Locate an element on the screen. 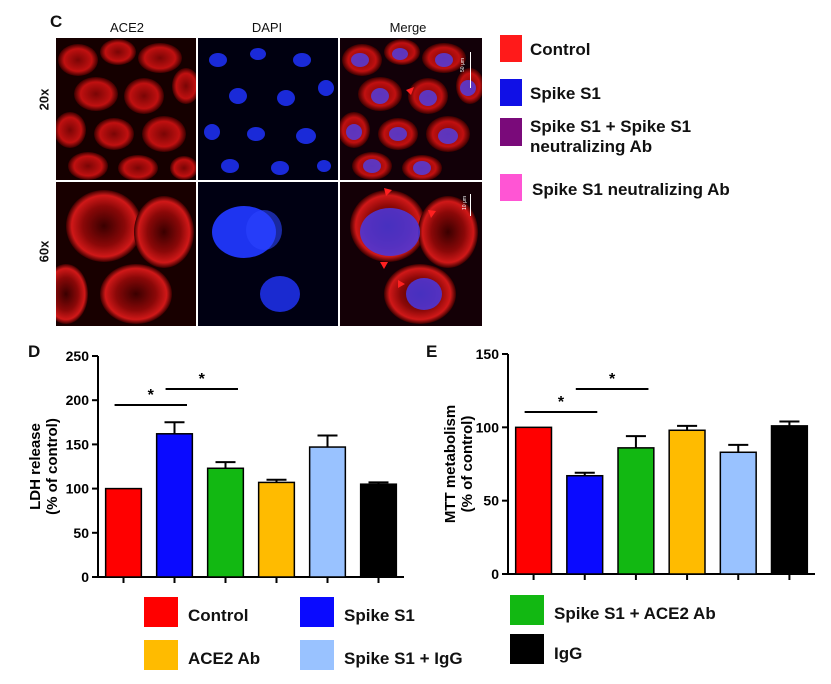 Image resolution: width=831 pixels, height=684 pixels. panel-c-letter: C is located at coordinates (56, 21).